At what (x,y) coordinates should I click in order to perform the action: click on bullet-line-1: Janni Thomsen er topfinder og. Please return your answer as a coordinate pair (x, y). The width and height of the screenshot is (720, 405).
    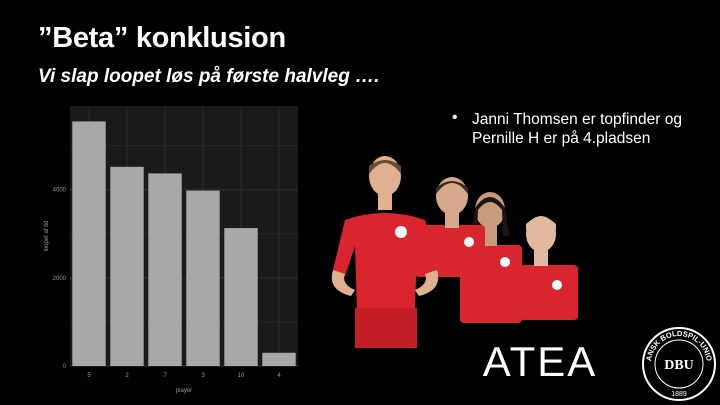
    Looking at the image, I should click on (577, 119).